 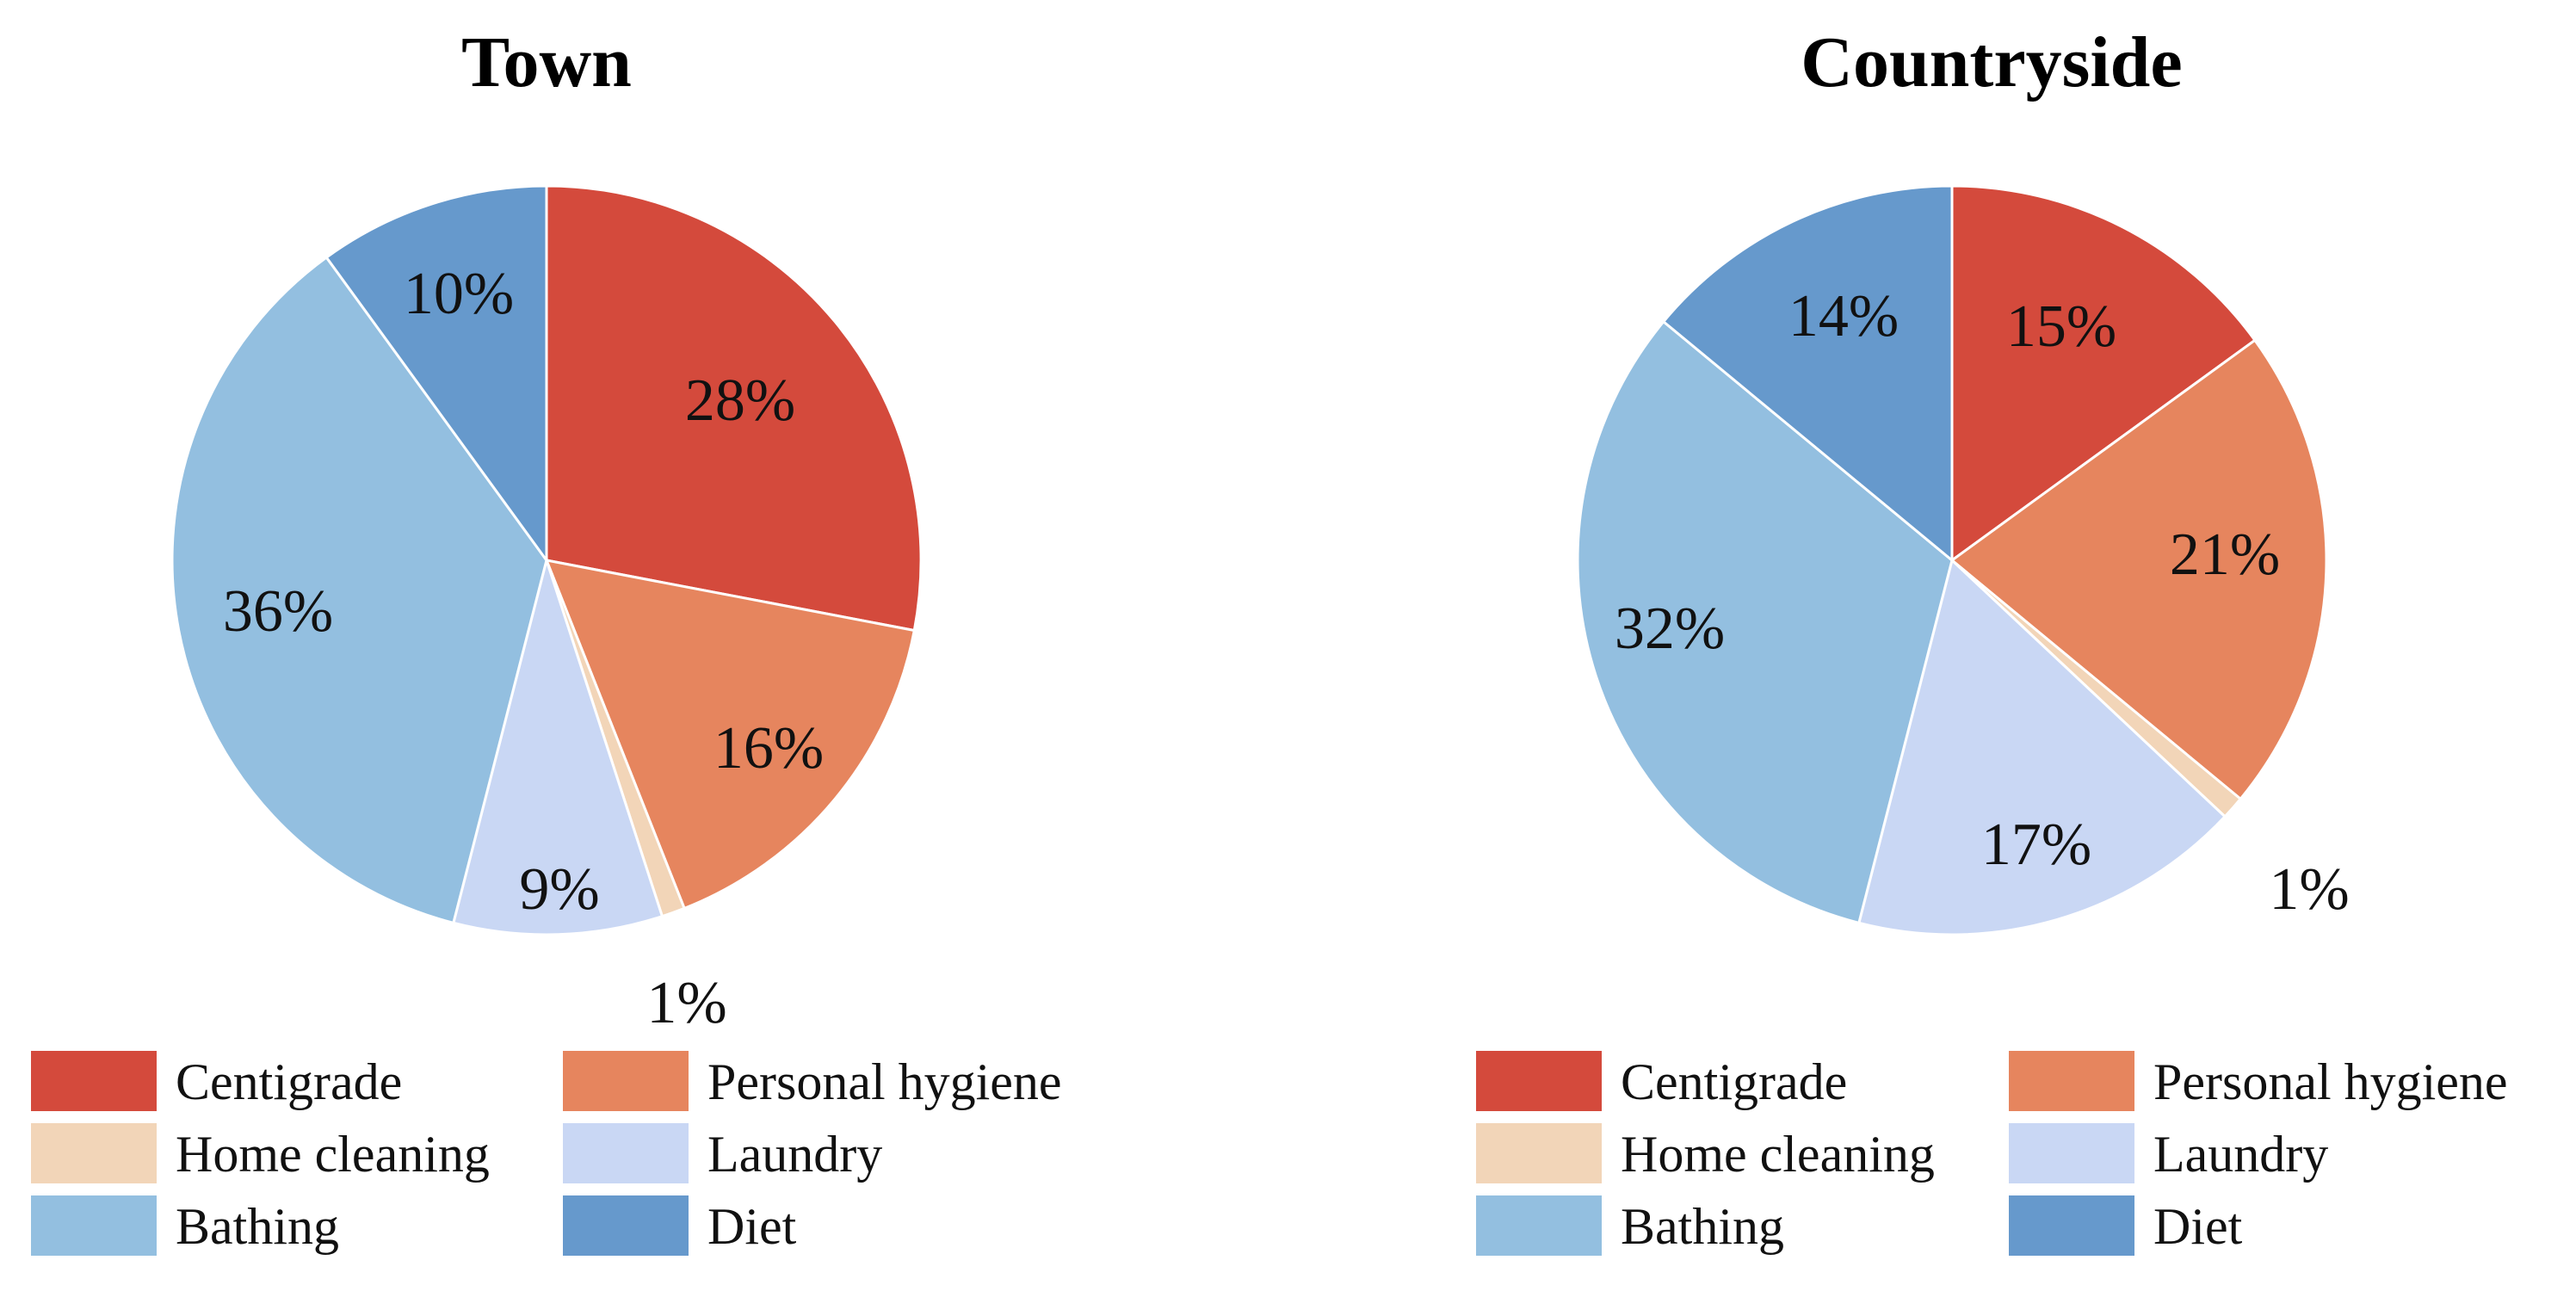 What do you see at coordinates (436, 373) in the screenshot?
I see `town-slice-diet` at bounding box center [436, 373].